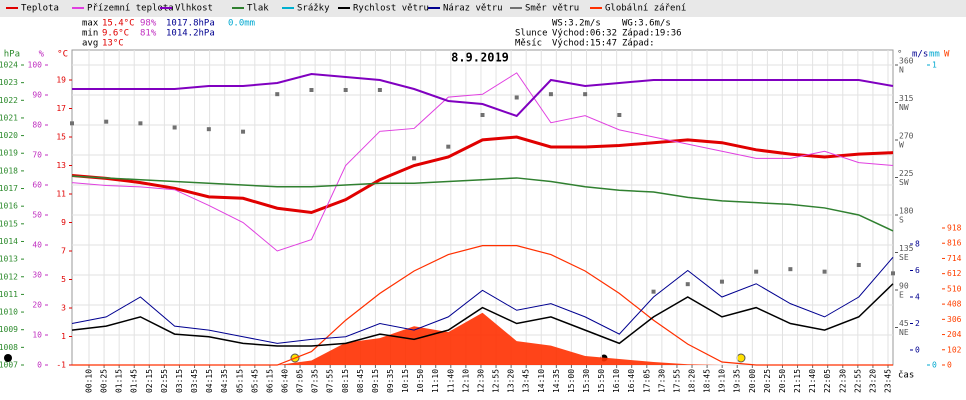 The image size is (966, 400). Describe the element at coordinates (906, 173) in the screenshot. I see `y-tick-label: 225` at that location.